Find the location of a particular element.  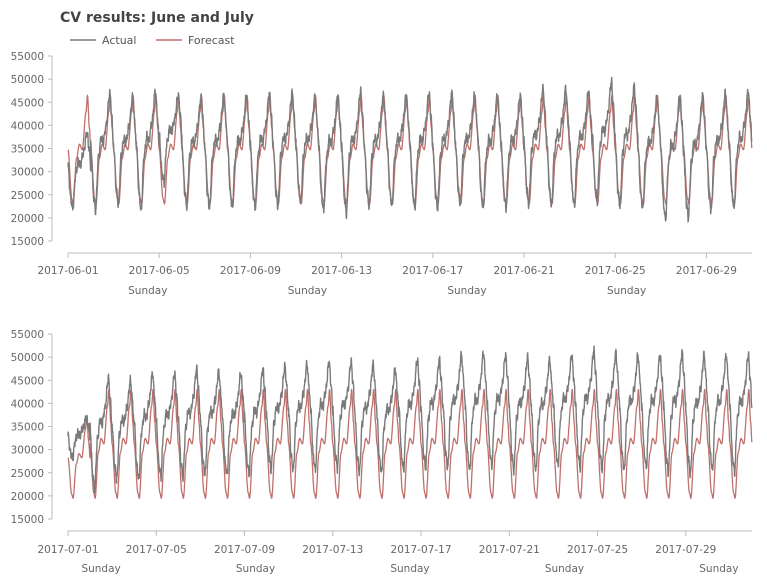

x-tick-label: 2017-06-05 is located at coordinates (159, 271).